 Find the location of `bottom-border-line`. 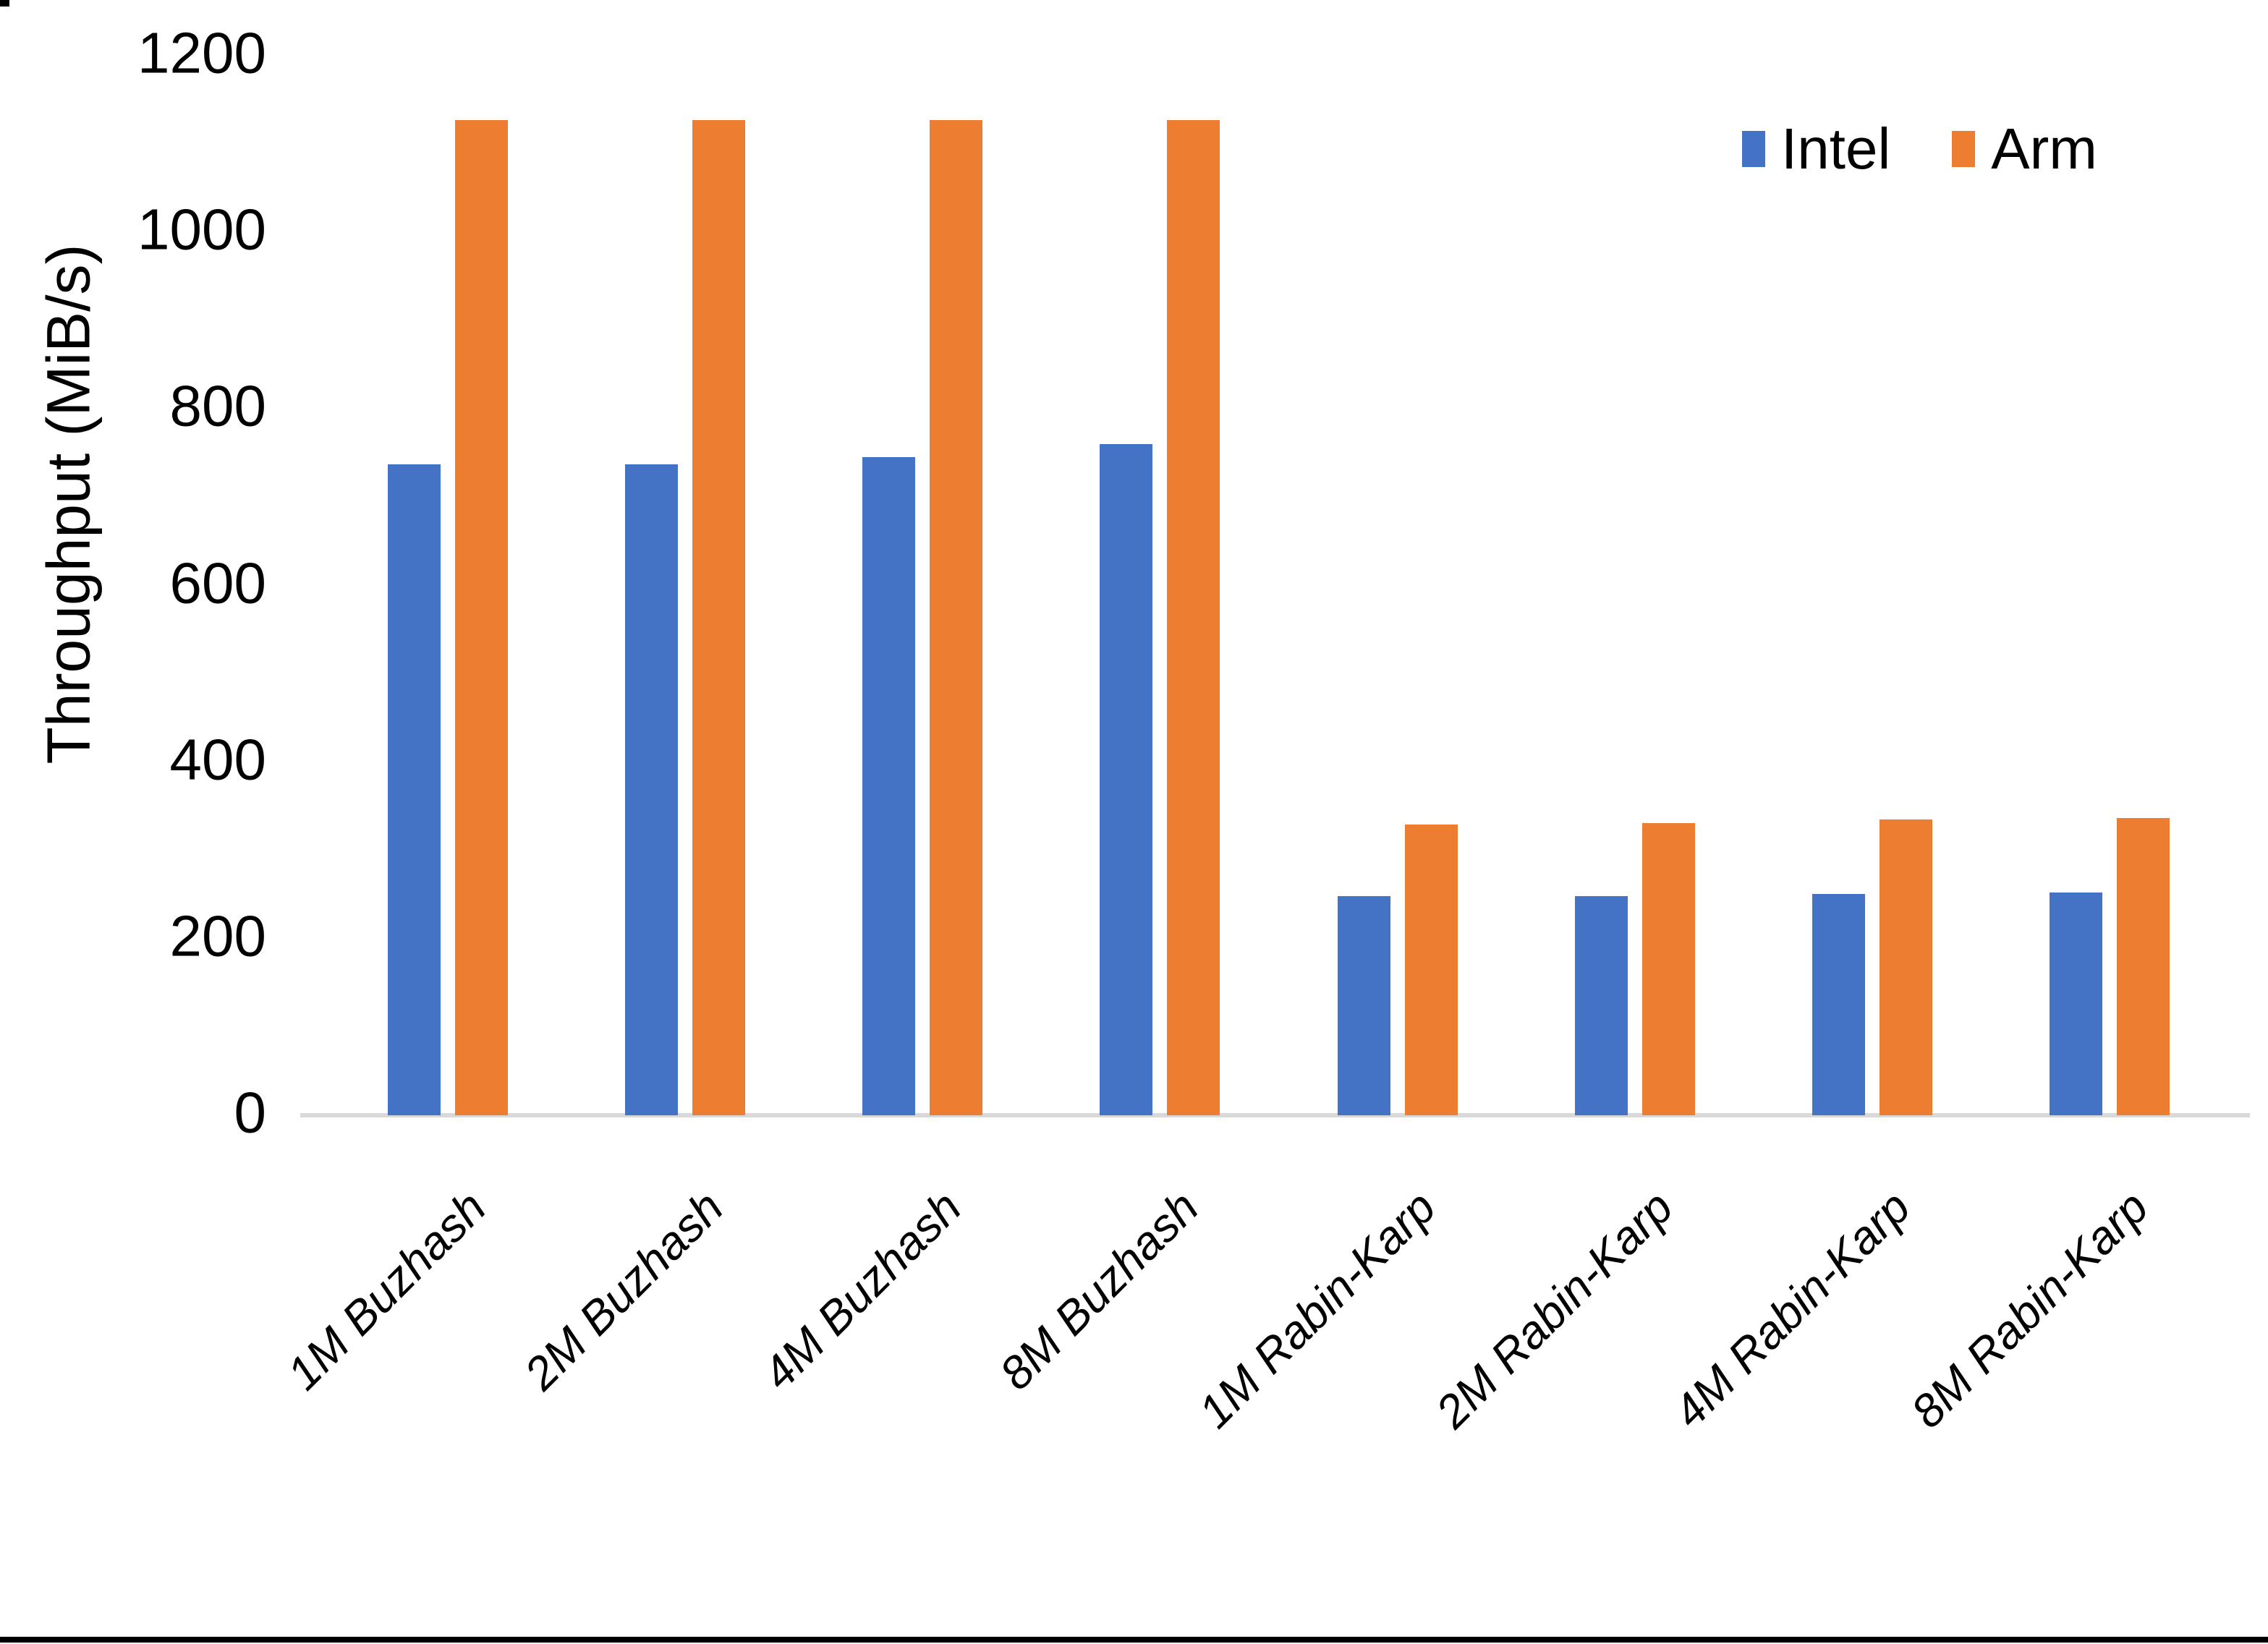

bottom-border-line is located at coordinates (1134, 1640).